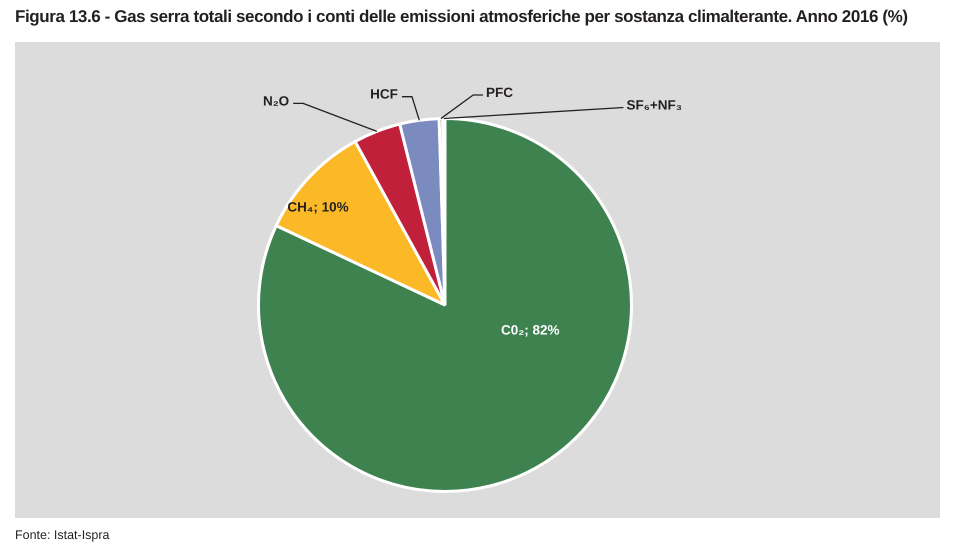 Image resolution: width=955 pixels, height=553 pixels. Describe the element at coordinates (62, 535) in the screenshot. I see `source-note: Fonte: Istat-Ispra` at that location.